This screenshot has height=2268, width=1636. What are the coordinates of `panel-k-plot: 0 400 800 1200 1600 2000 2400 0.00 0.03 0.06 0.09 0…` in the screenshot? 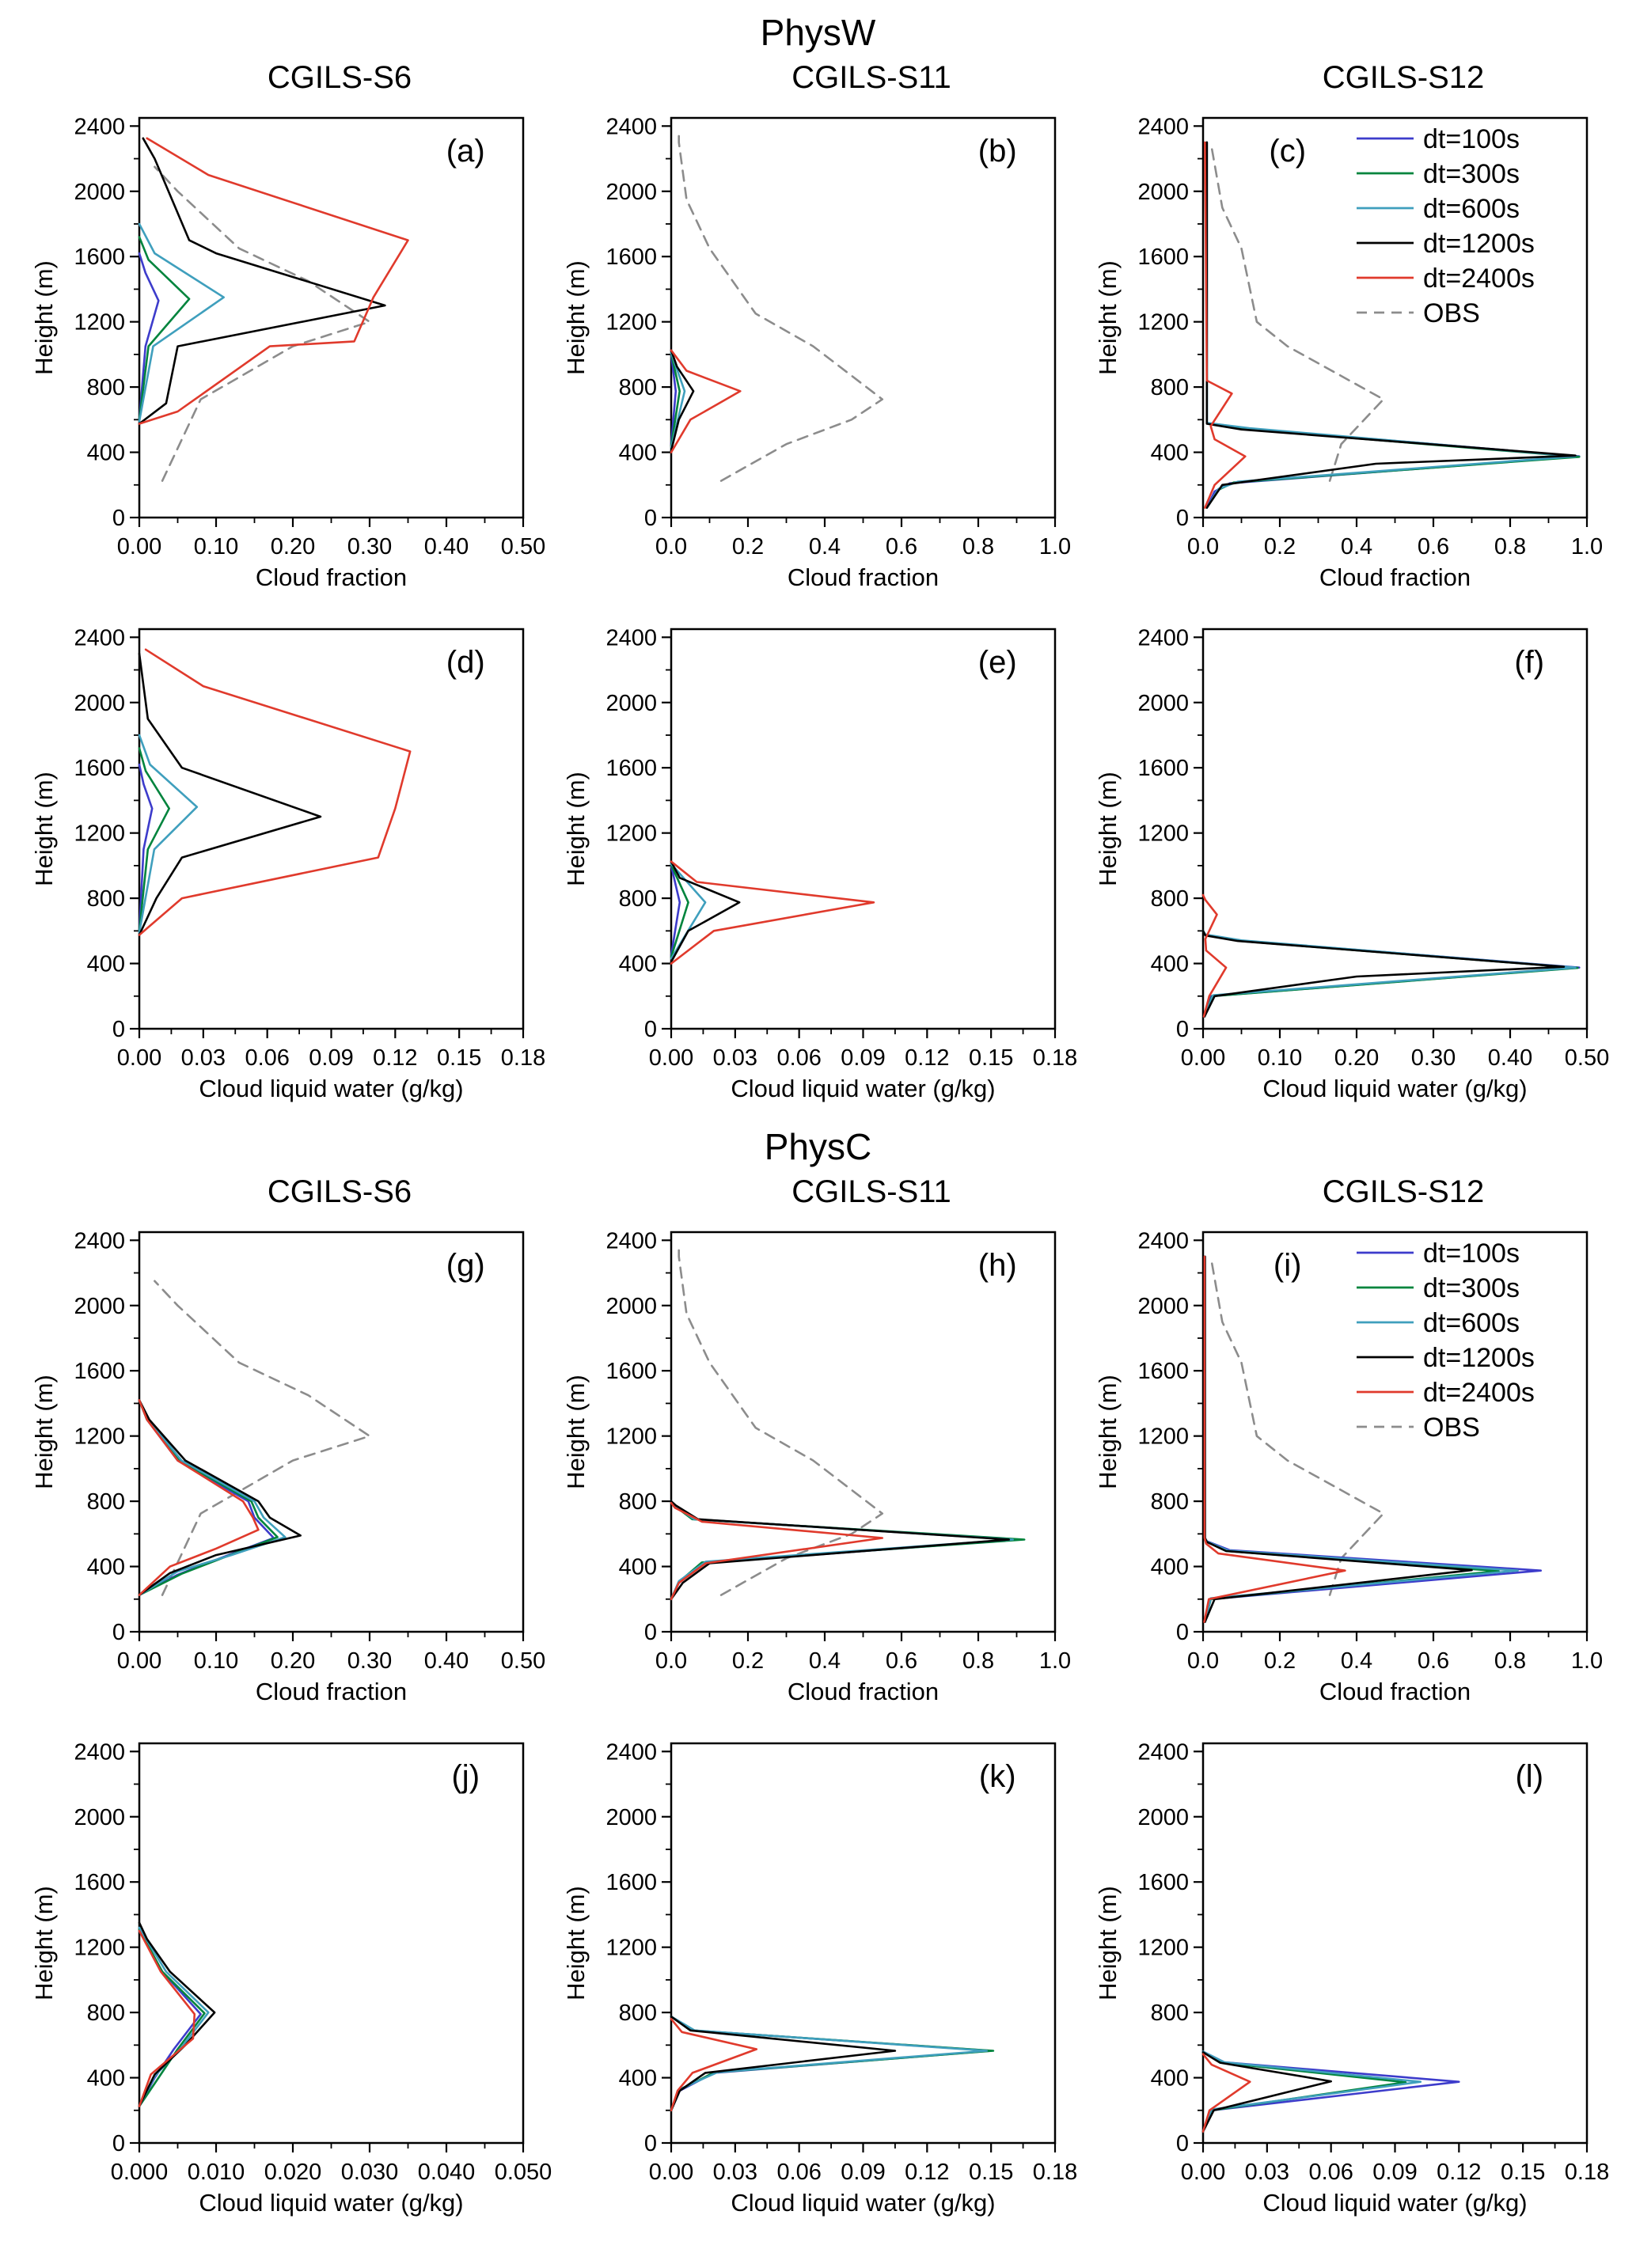 It's located at (819, 1978).